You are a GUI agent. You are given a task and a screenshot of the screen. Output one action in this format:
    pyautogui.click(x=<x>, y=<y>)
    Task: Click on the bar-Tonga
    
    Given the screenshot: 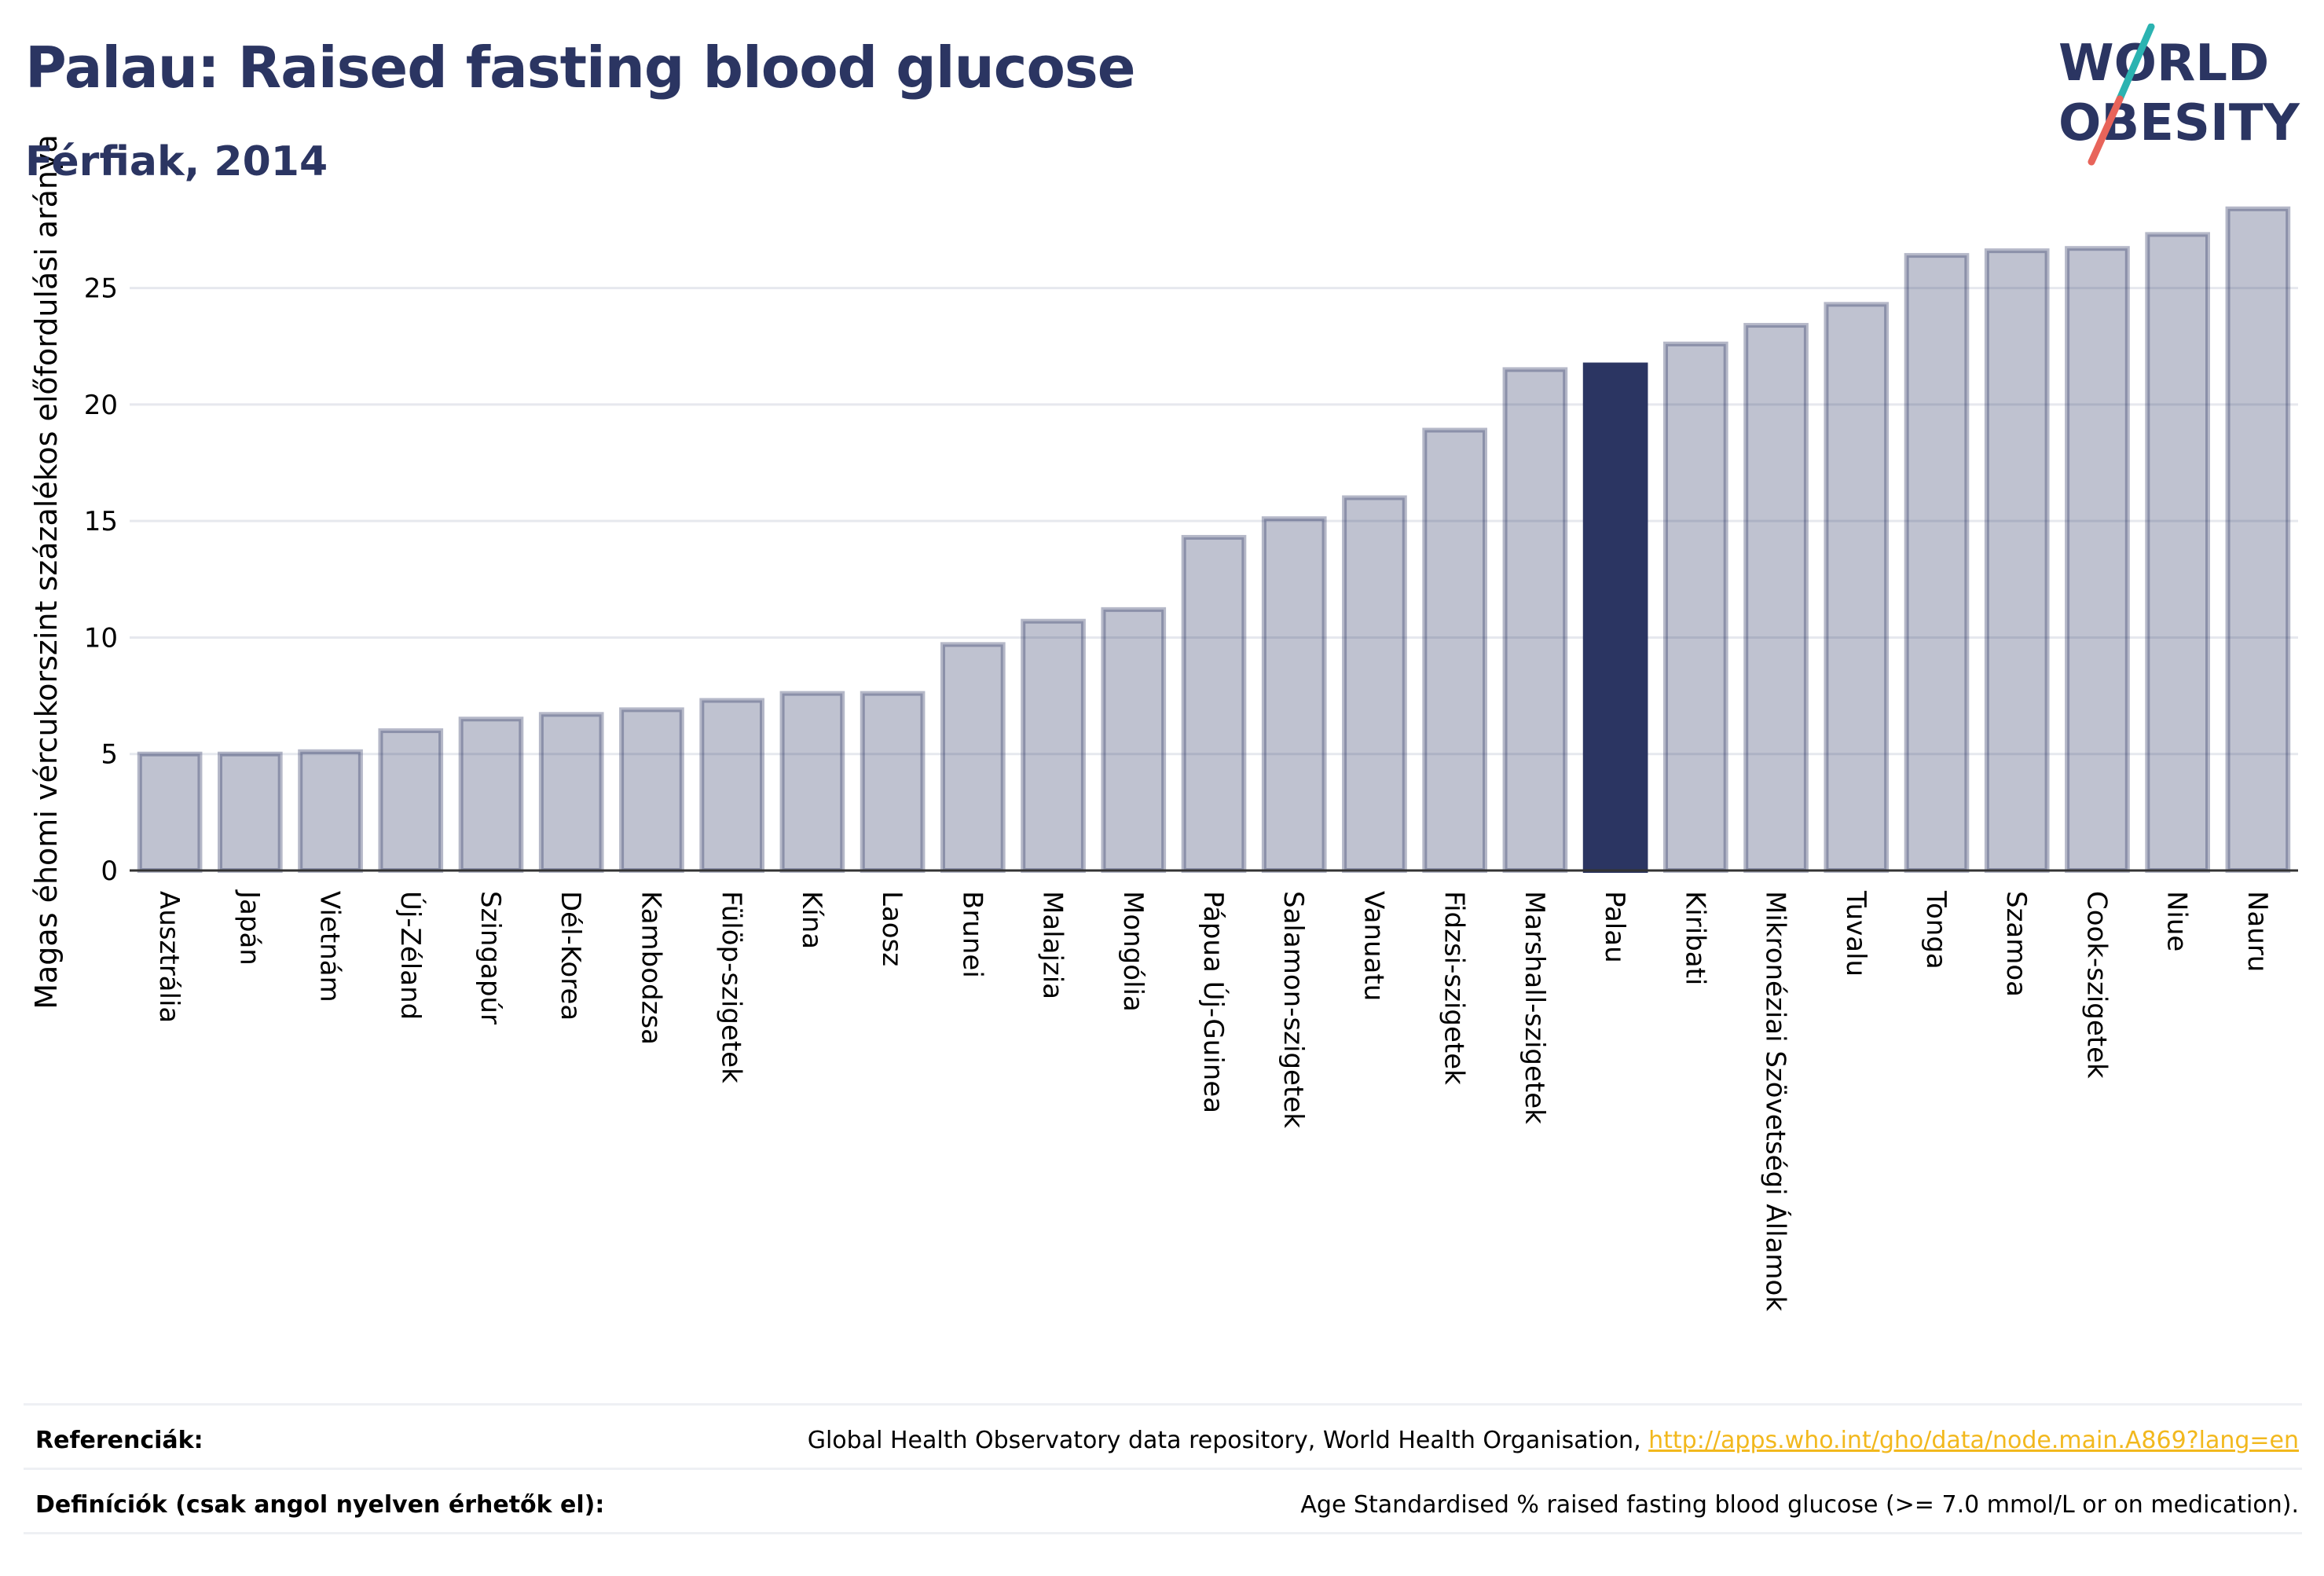 What is the action you would take?
    pyautogui.click(x=1937, y=563)
    